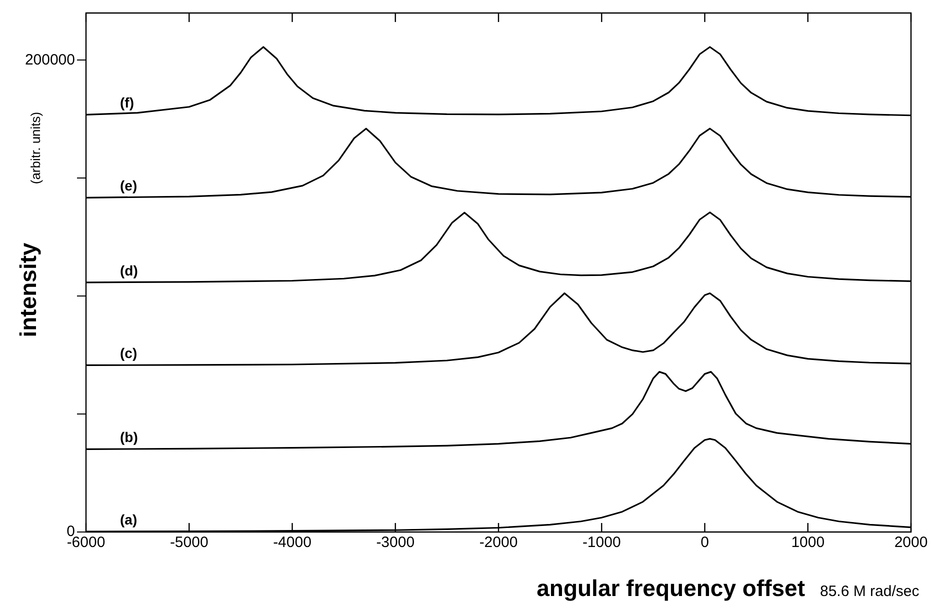 The image size is (932, 611). I want to click on x-tick-label: -4000, so click(292, 543).